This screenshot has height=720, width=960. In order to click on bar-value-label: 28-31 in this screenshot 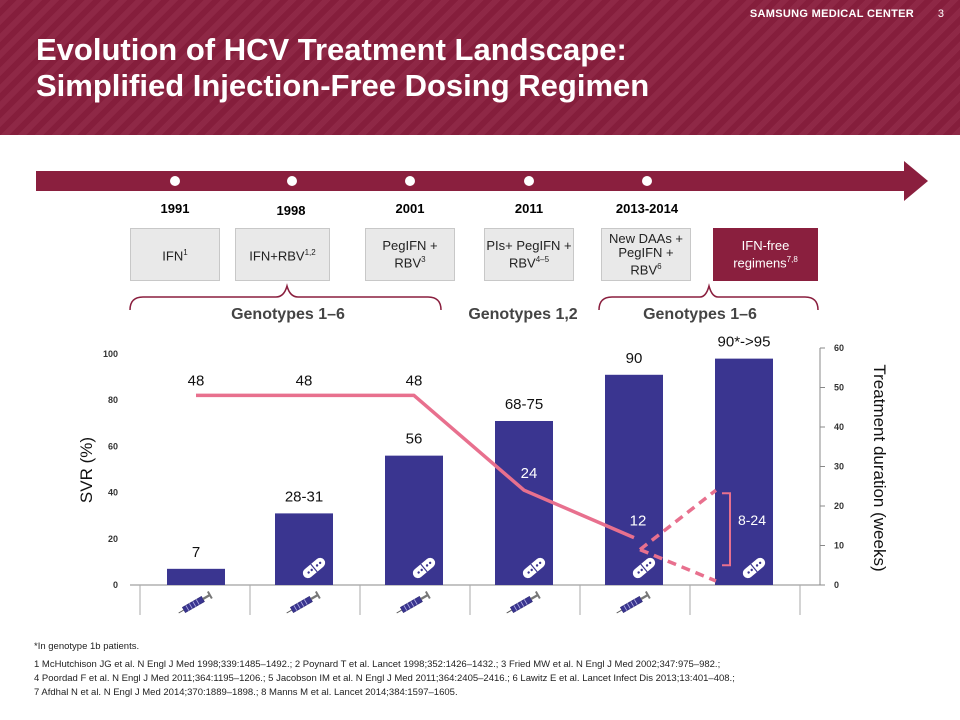, I will do `click(304, 496)`.